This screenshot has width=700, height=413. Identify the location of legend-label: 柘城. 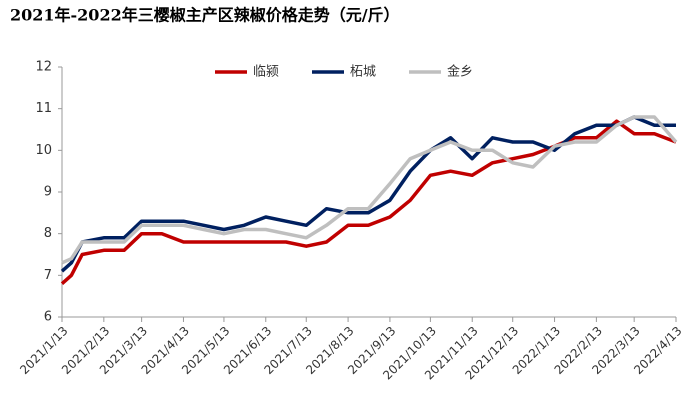
(363, 72).